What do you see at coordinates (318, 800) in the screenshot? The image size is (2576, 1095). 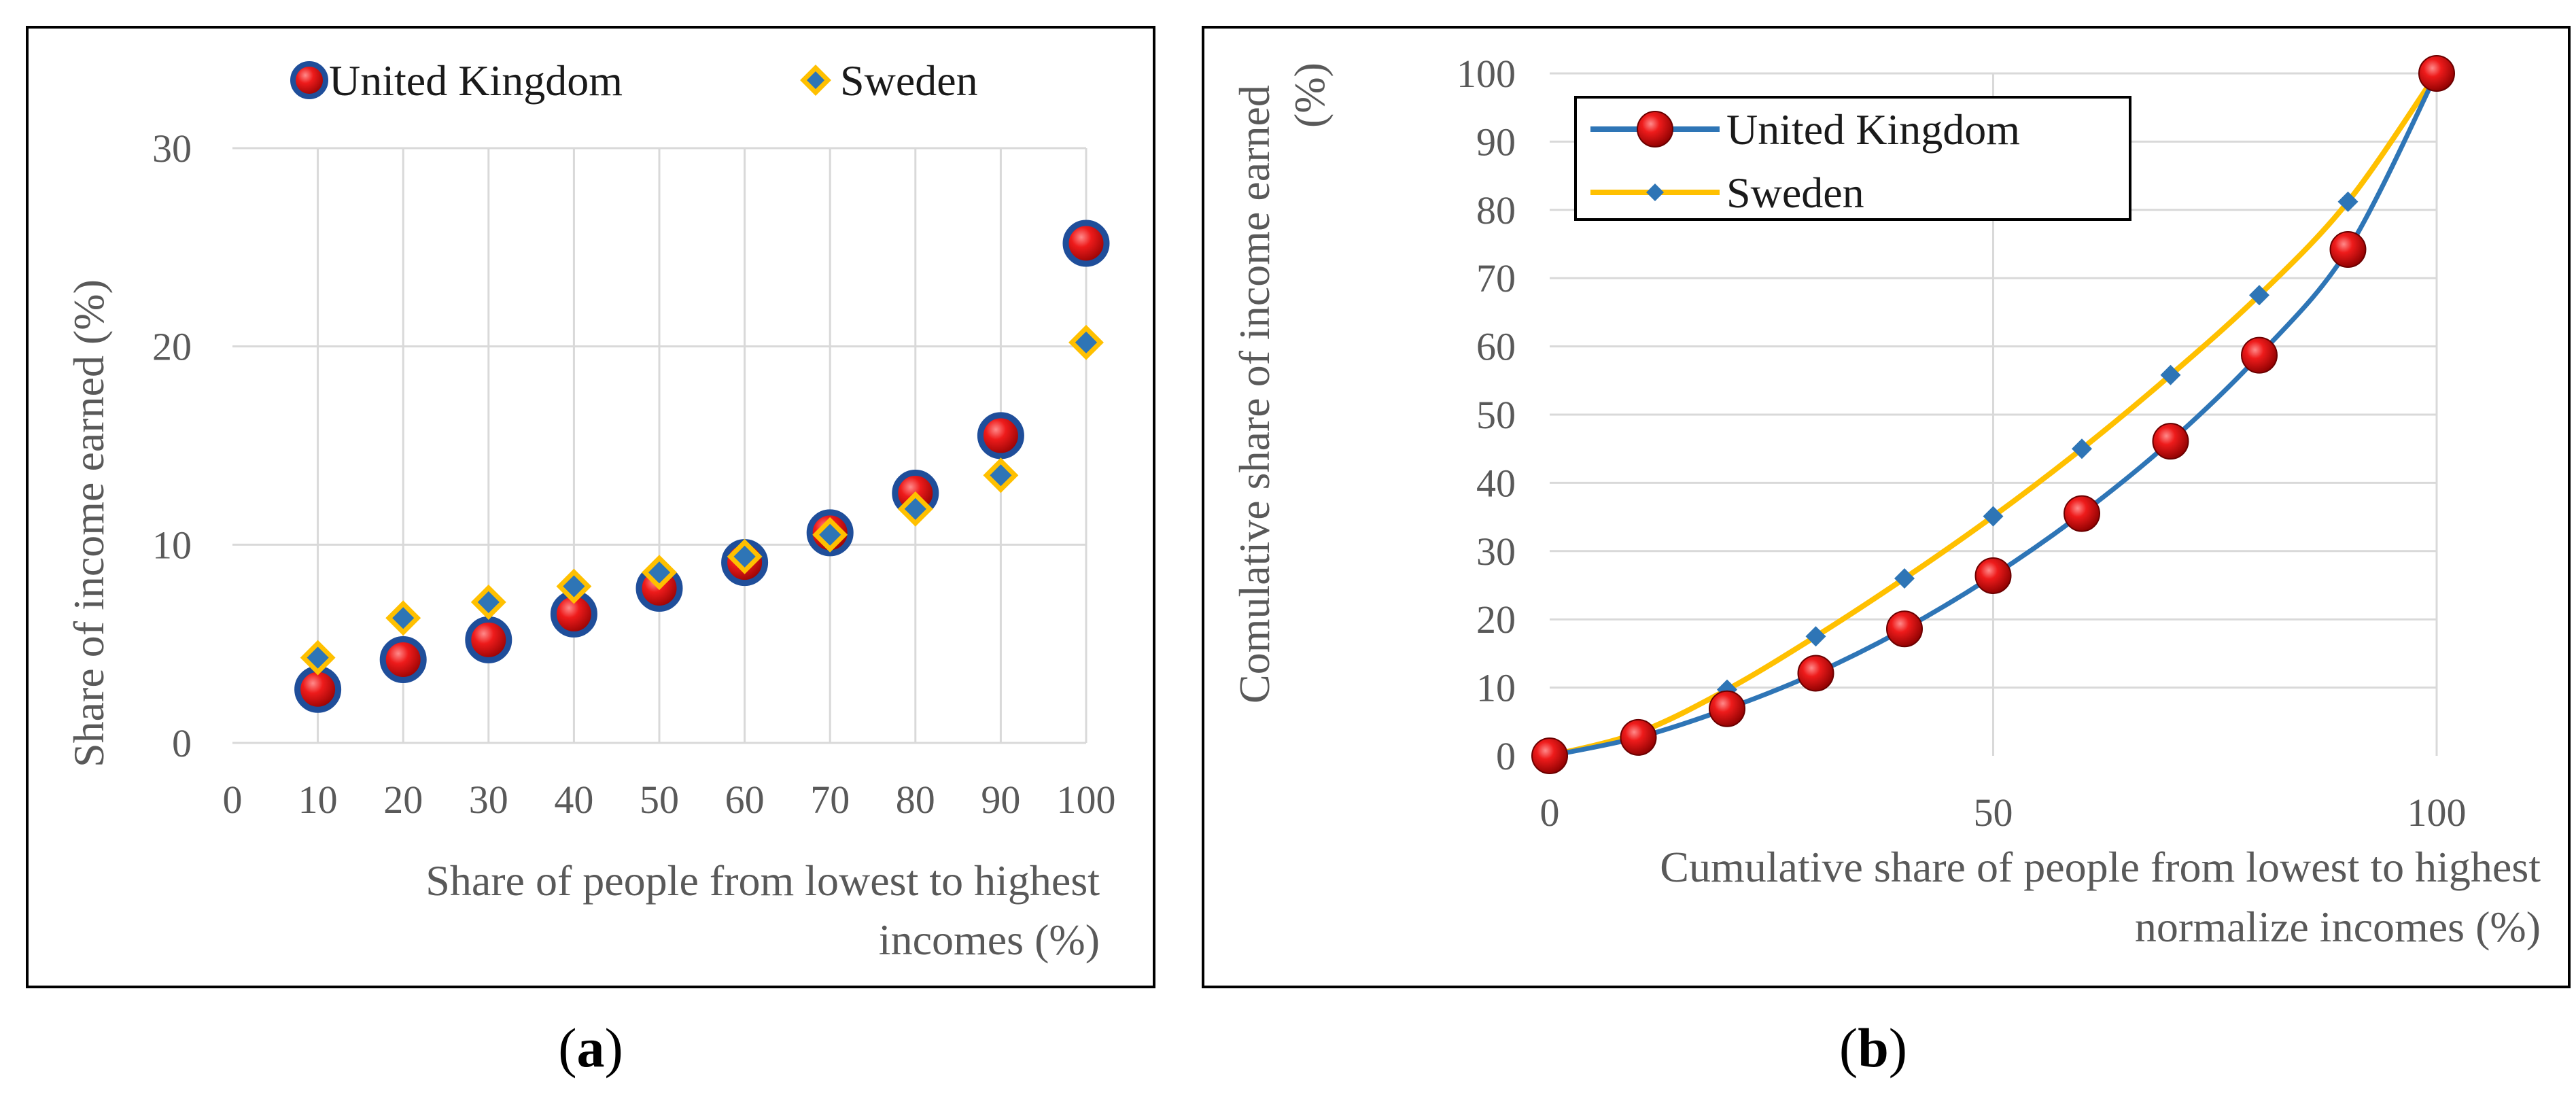 I see `panel-a-x-tick-label: 10` at bounding box center [318, 800].